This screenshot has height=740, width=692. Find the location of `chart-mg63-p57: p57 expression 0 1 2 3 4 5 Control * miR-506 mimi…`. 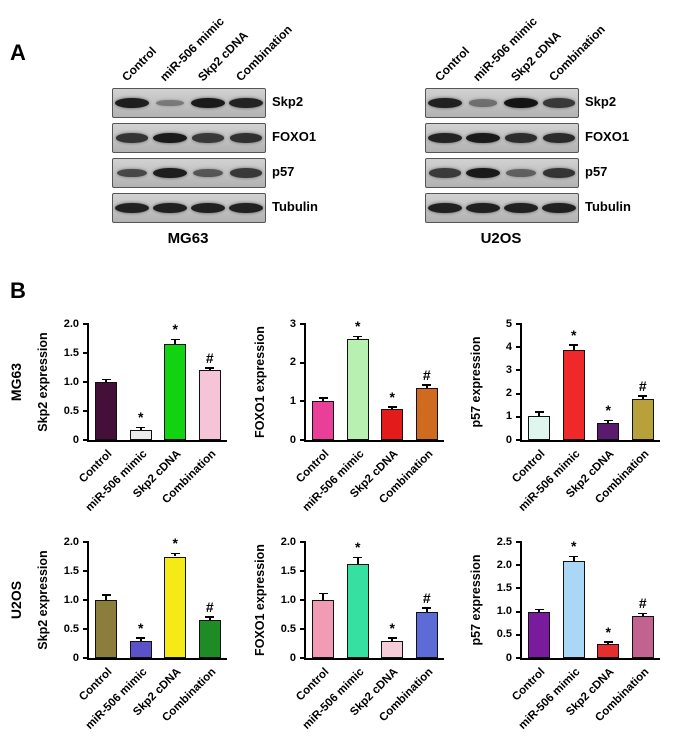

chart-mg63-p57: p57 expression 0 1 2 3 4 5 Control * miR-506 mimi… is located at coordinates (568, 416).